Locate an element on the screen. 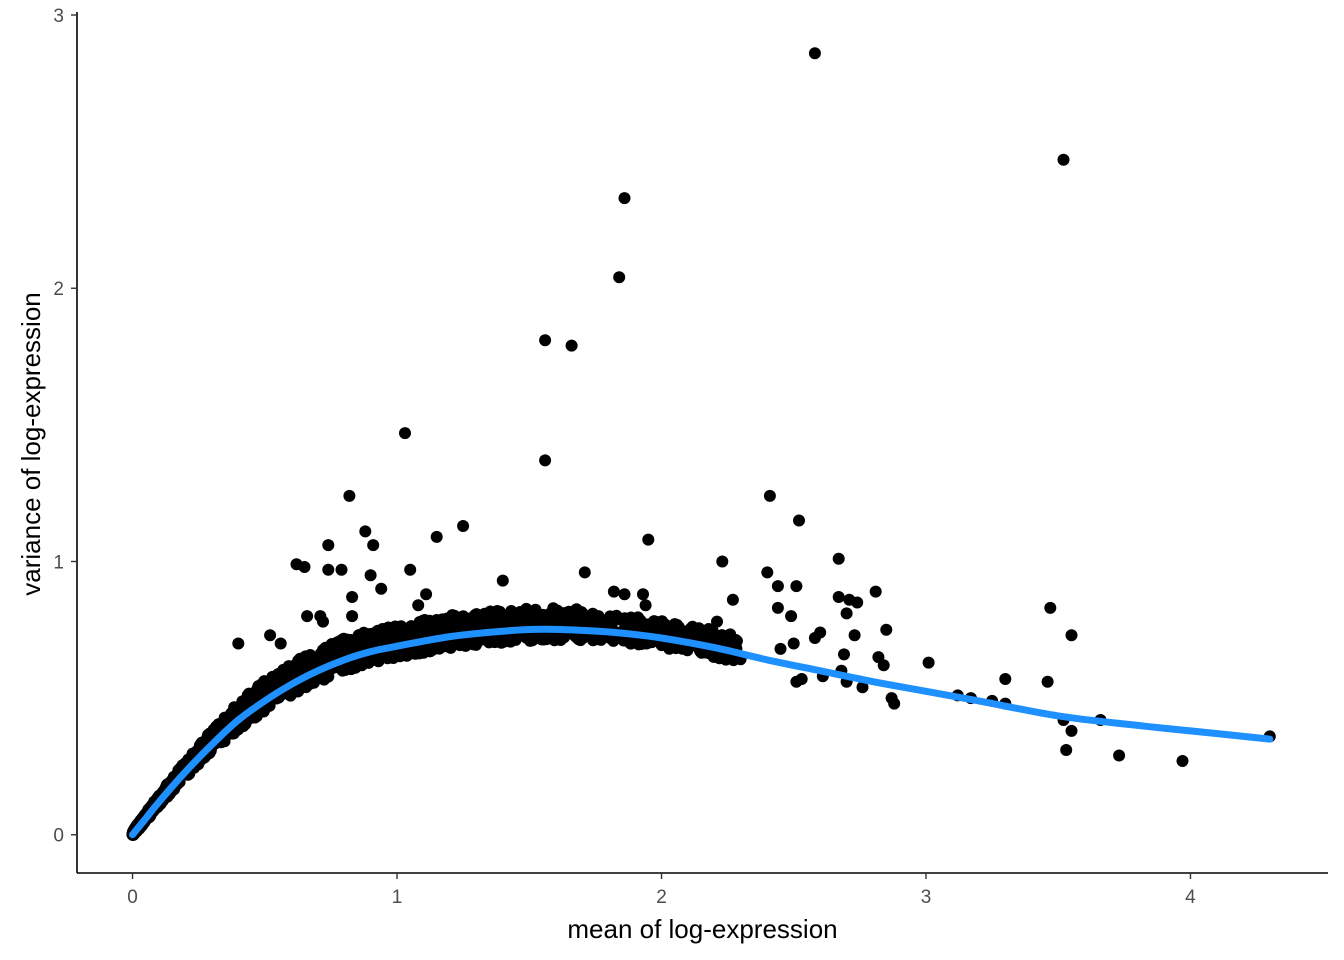  x-axis-title: mean of log-expression is located at coordinates (702, 929).